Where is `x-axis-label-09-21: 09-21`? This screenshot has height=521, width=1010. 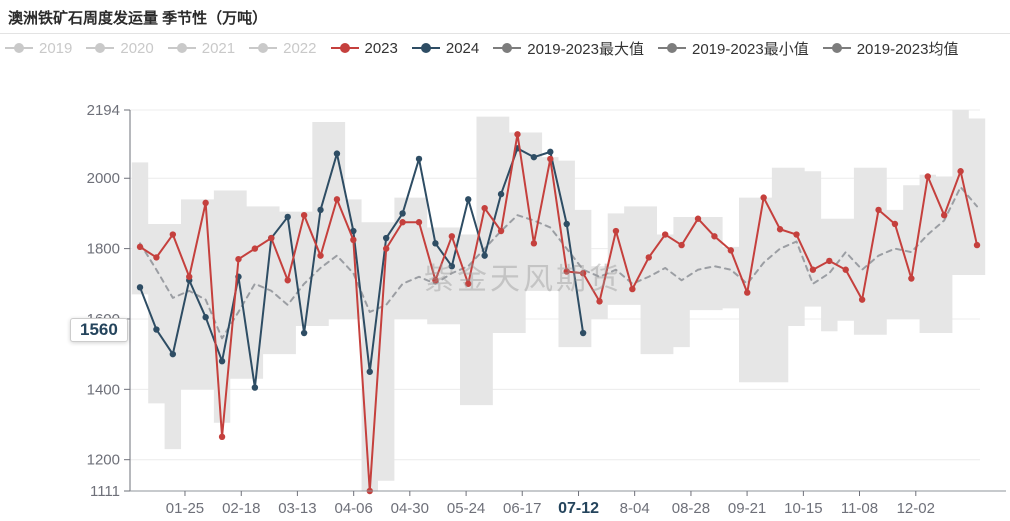
x-axis-label-09-21: 09-21 is located at coordinates (747, 508).